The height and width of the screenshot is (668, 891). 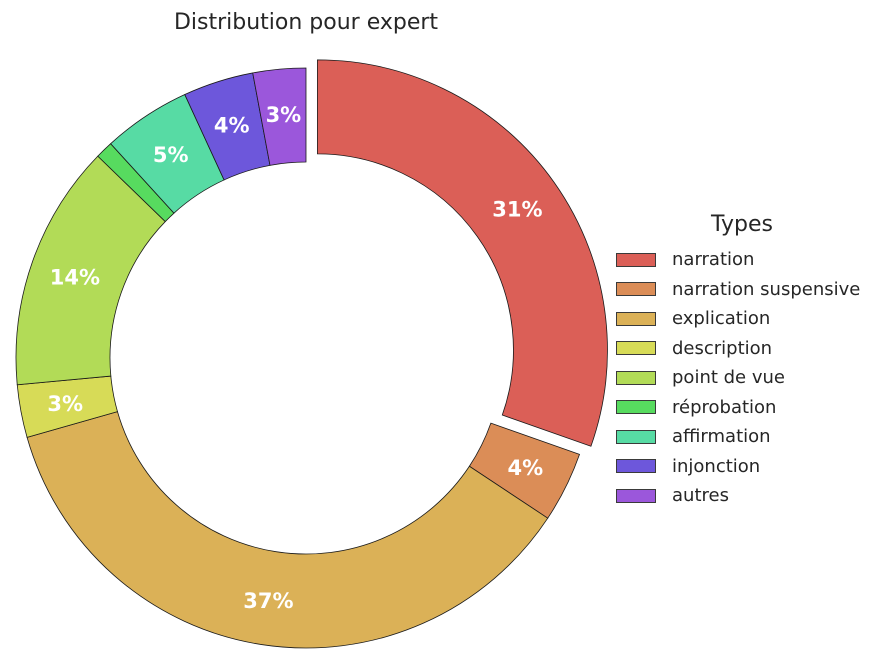 What do you see at coordinates (728, 378) in the screenshot?
I see `legend-label: point de vue` at bounding box center [728, 378].